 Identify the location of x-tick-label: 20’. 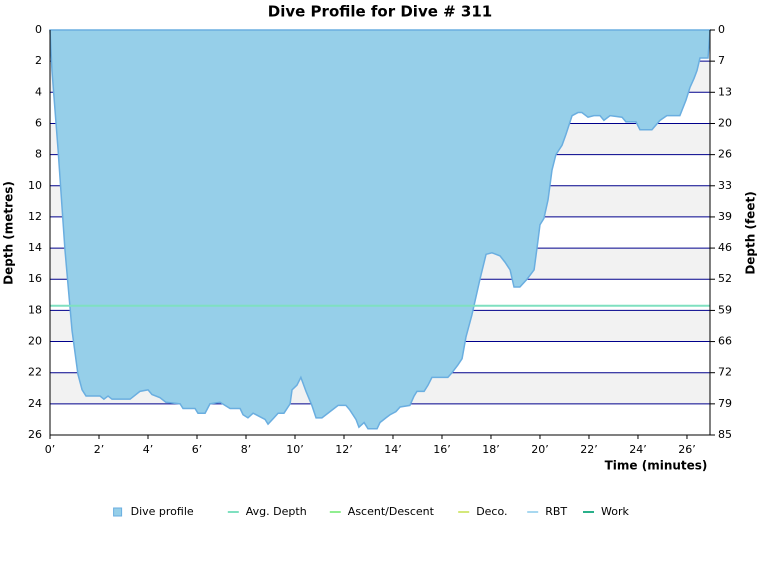
(540, 449).